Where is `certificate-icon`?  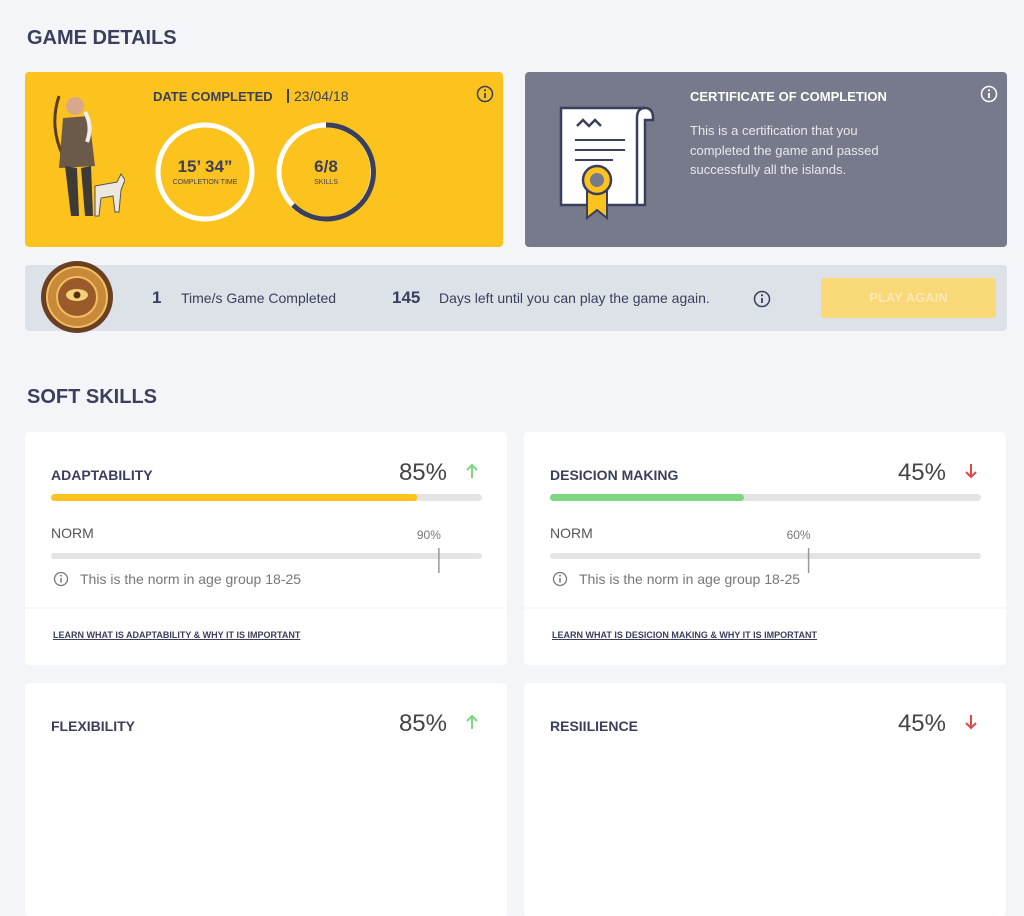
certificate-icon is located at coordinates (607, 163).